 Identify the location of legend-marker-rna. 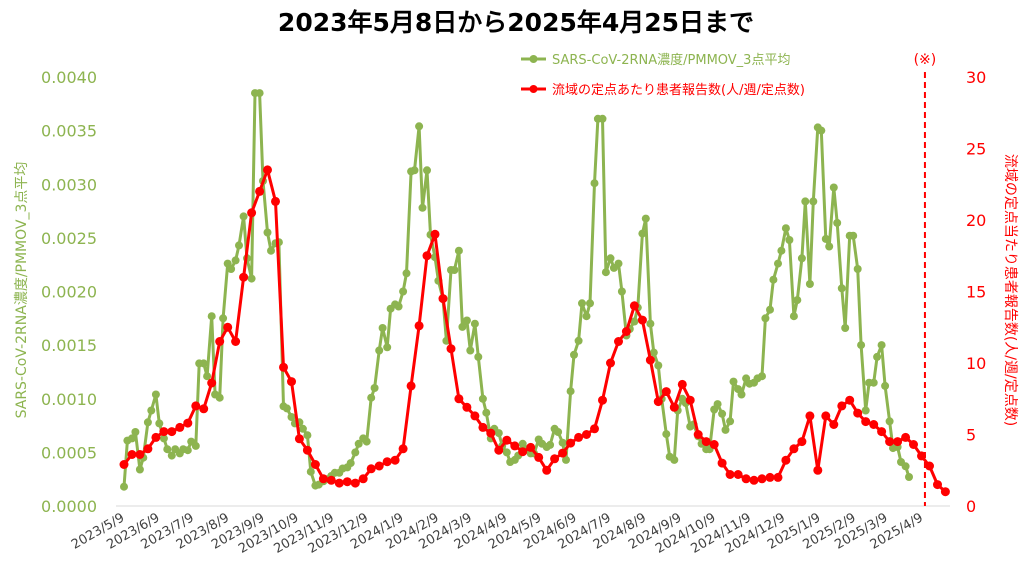
(533, 59).